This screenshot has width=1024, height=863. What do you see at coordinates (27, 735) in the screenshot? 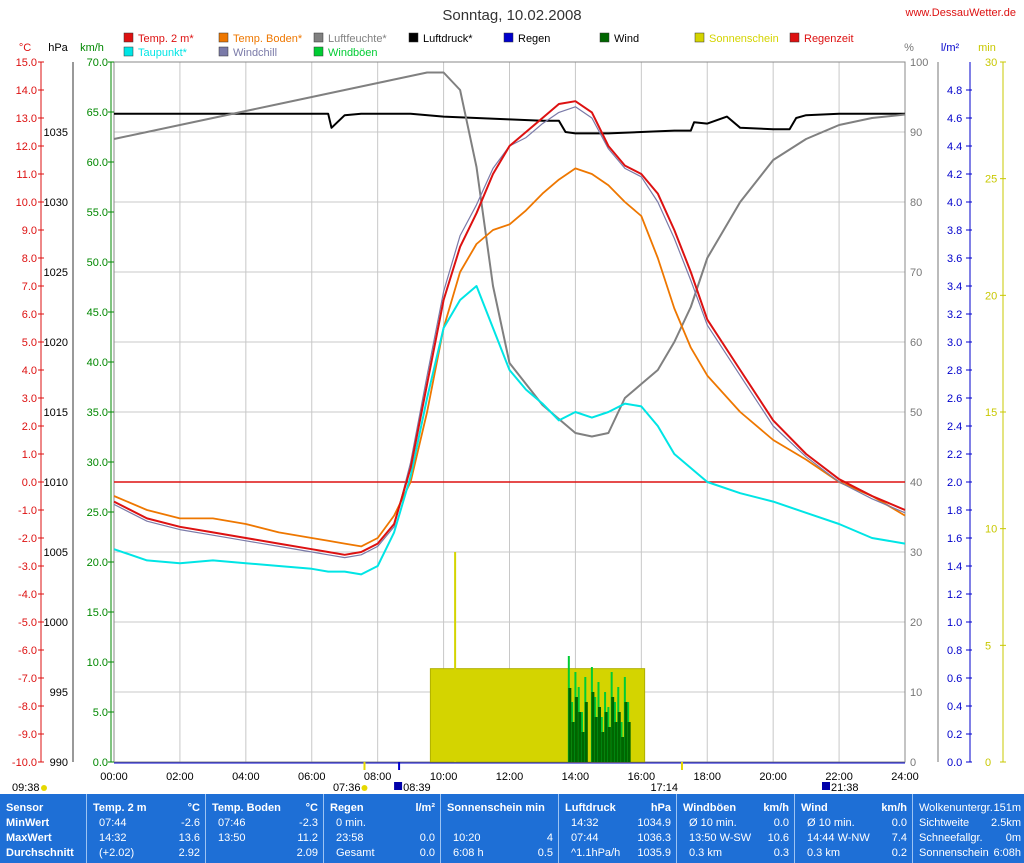
I see `temp-tick-label: -9.0` at bounding box center [27, 735].